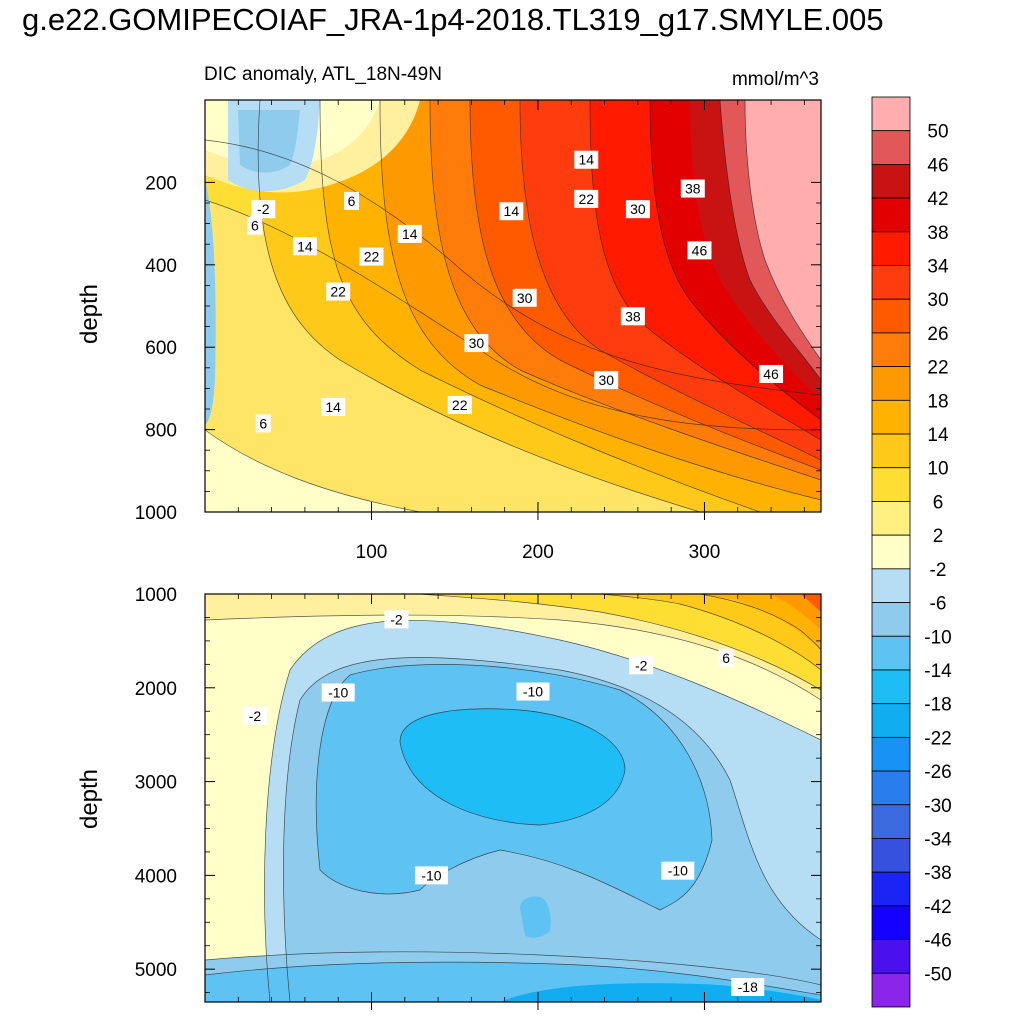 Image resolution: width=1024 pixels, height=1024 pixels. I want to click on colorbar-level-label: 6, so click(938, 502).